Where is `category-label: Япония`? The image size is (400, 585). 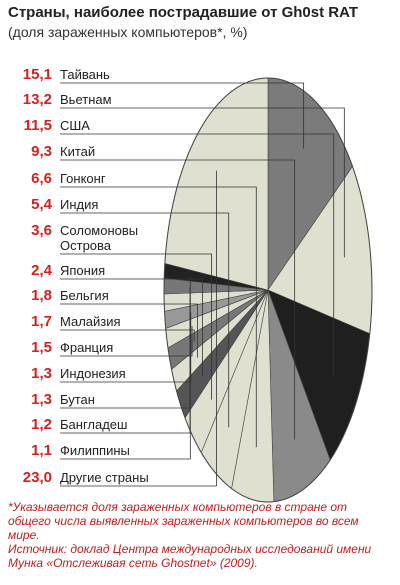
category-label: Япония is located at coordinates (83, 270).